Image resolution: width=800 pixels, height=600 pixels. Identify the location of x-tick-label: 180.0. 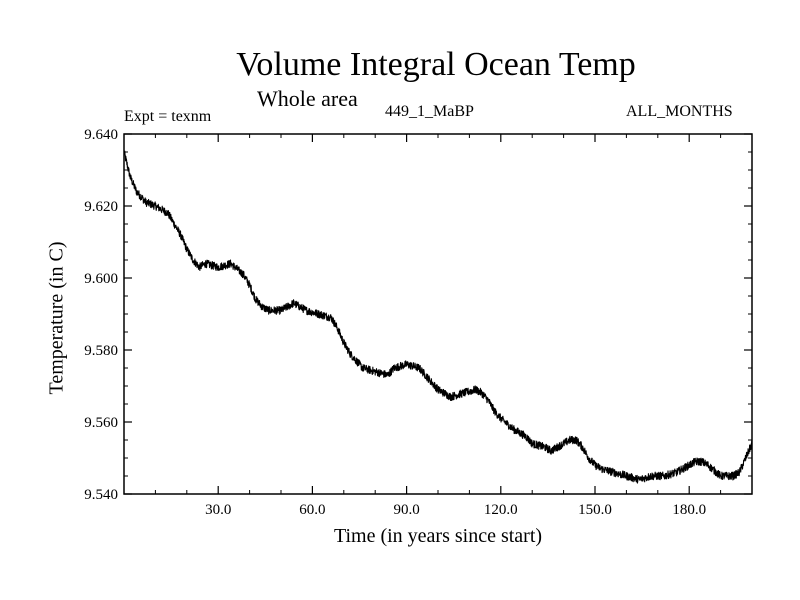
(689, 510).